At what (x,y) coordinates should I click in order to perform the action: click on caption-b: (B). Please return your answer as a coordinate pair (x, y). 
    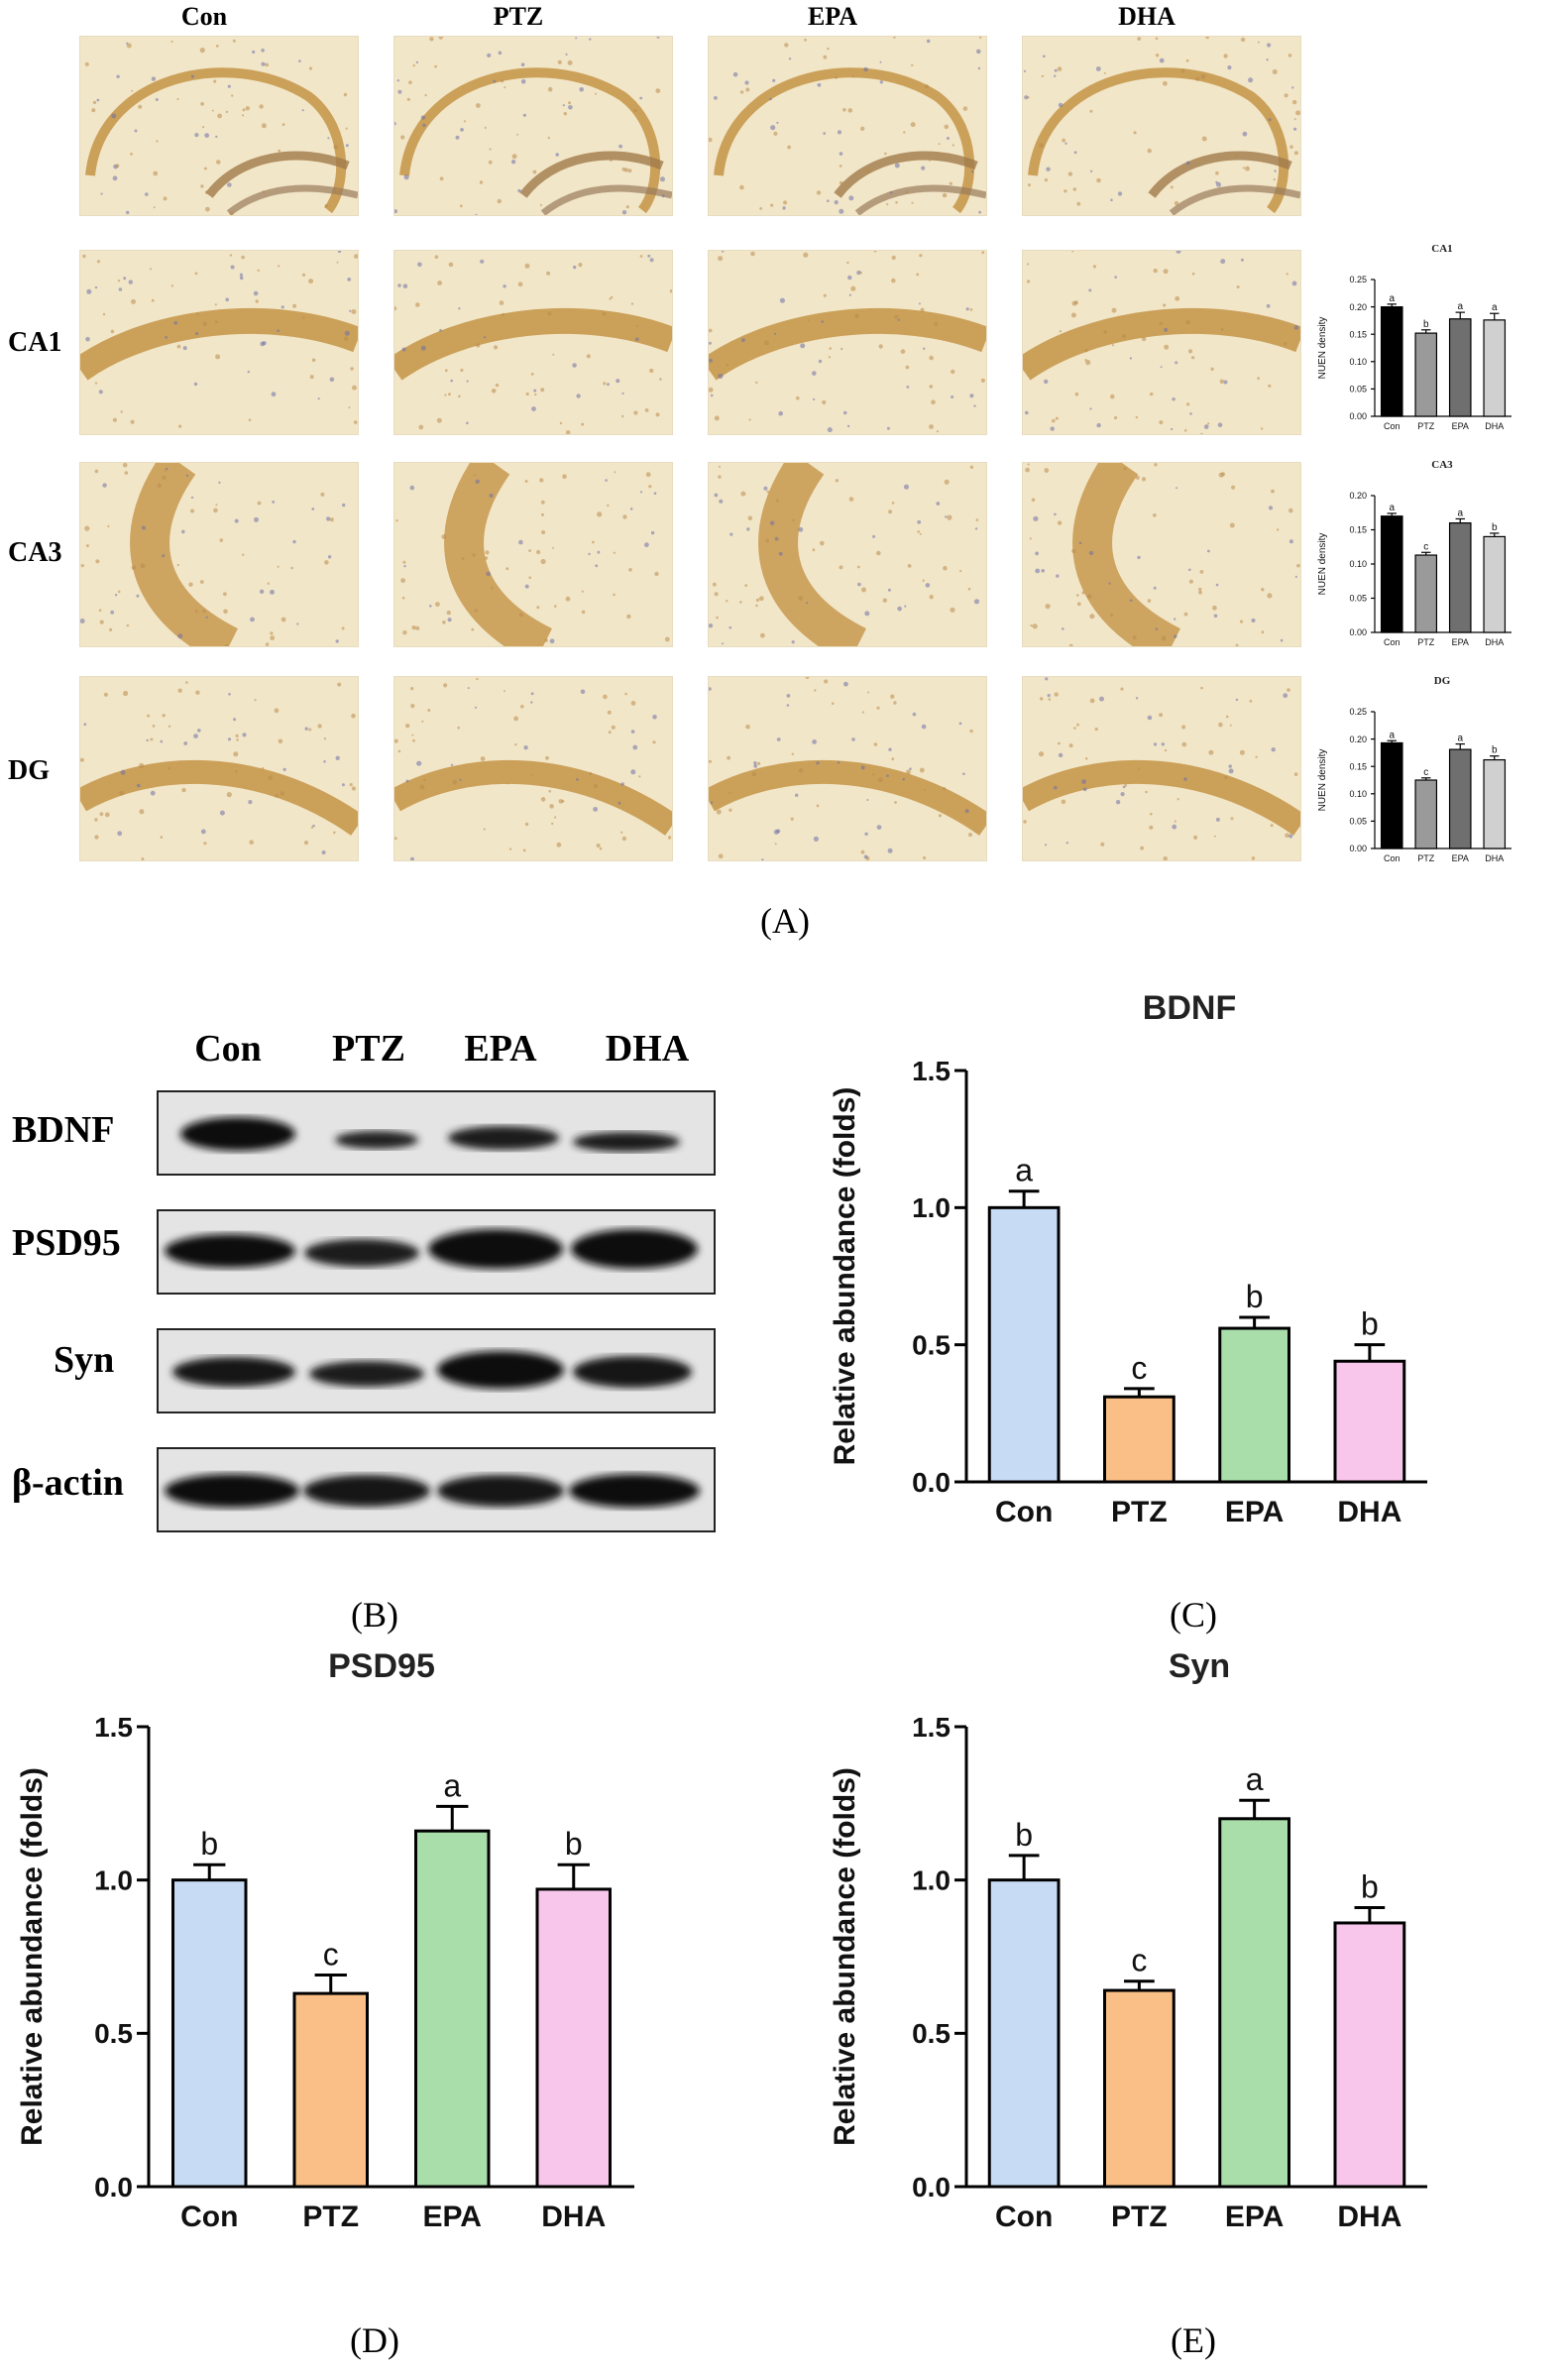
    Looking at the image, I should click on (374, 1615).